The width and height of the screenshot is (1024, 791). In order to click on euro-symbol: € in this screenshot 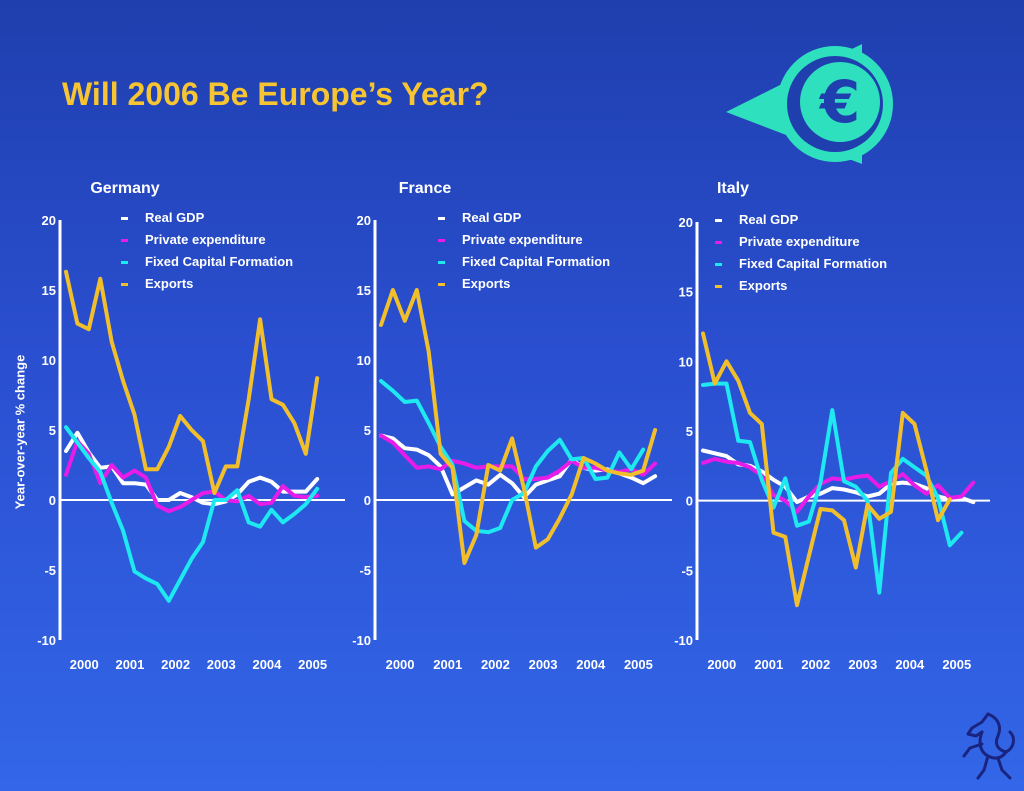, I will do `click(839, 102)`.